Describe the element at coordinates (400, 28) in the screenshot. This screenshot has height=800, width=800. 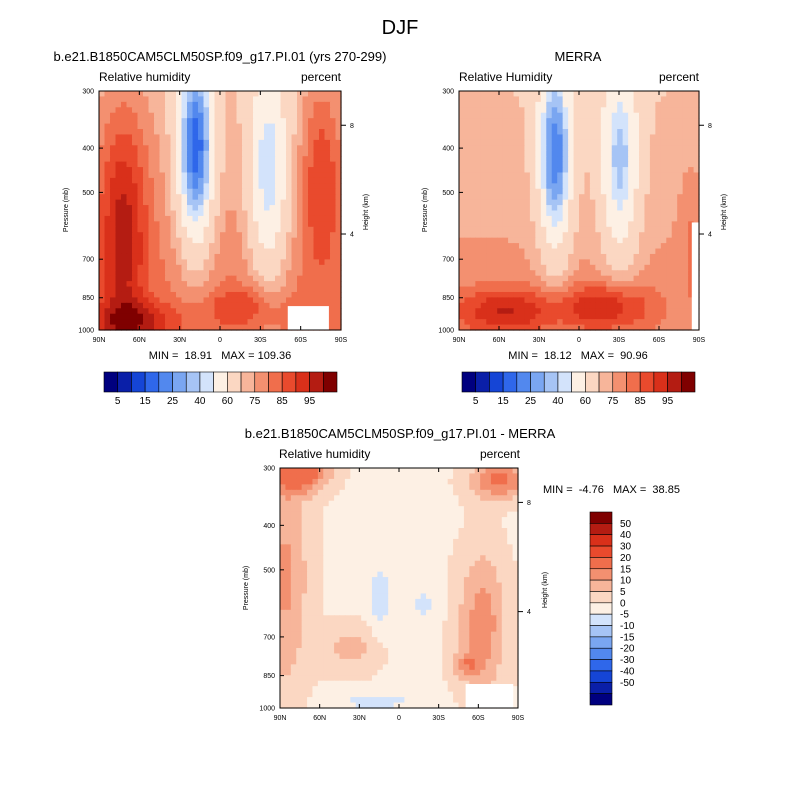
I see `page-title: DJF` at that location.